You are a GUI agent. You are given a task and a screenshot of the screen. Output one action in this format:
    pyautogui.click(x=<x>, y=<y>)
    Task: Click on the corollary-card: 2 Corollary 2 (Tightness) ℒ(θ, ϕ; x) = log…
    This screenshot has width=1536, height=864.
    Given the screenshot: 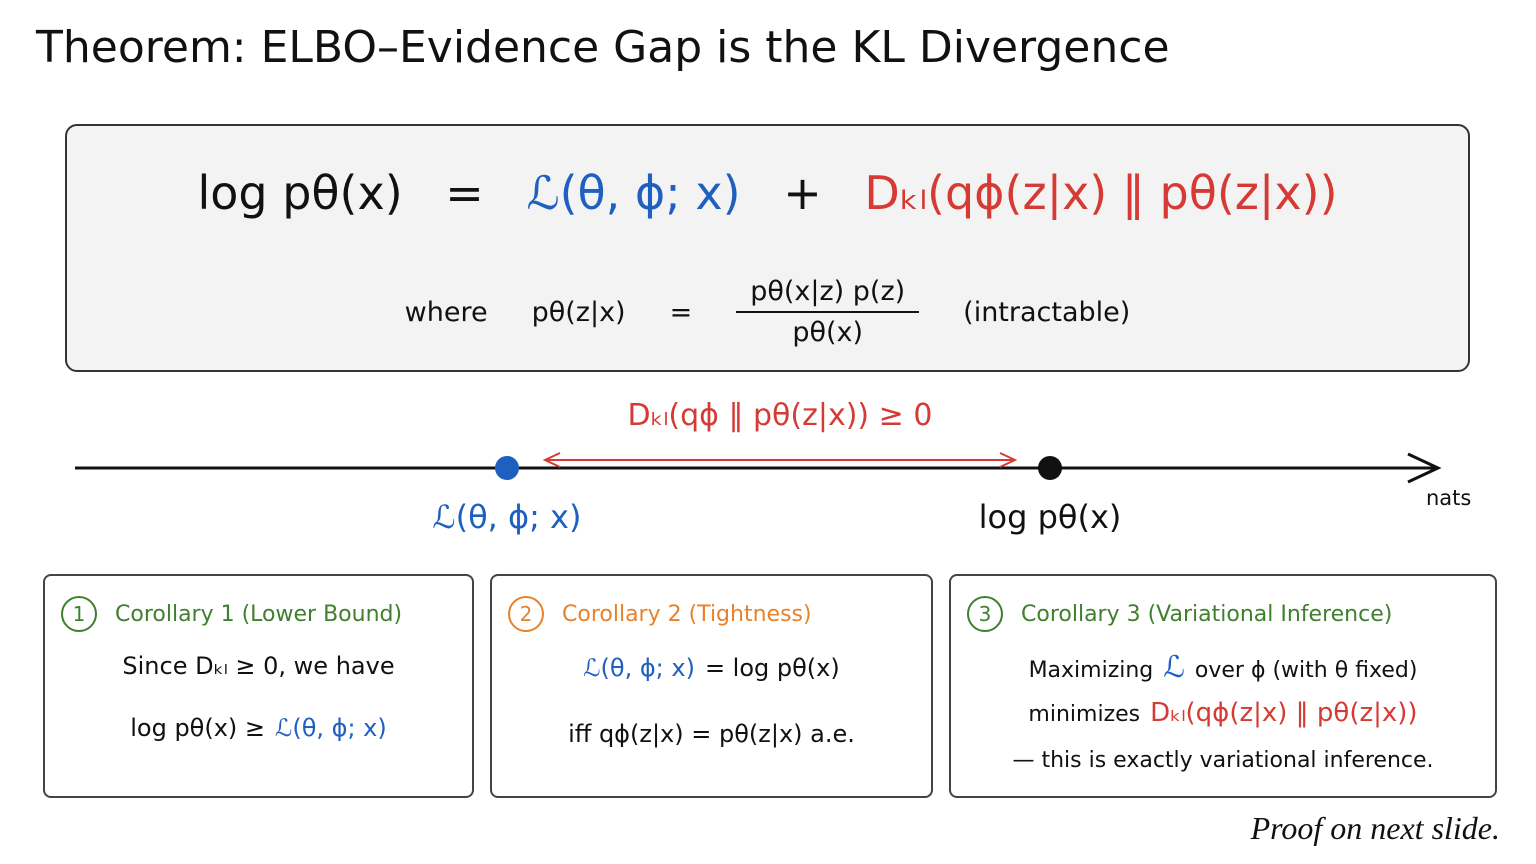 What is the action you would take?
    pyautogui.click(x=711, y=686)
    